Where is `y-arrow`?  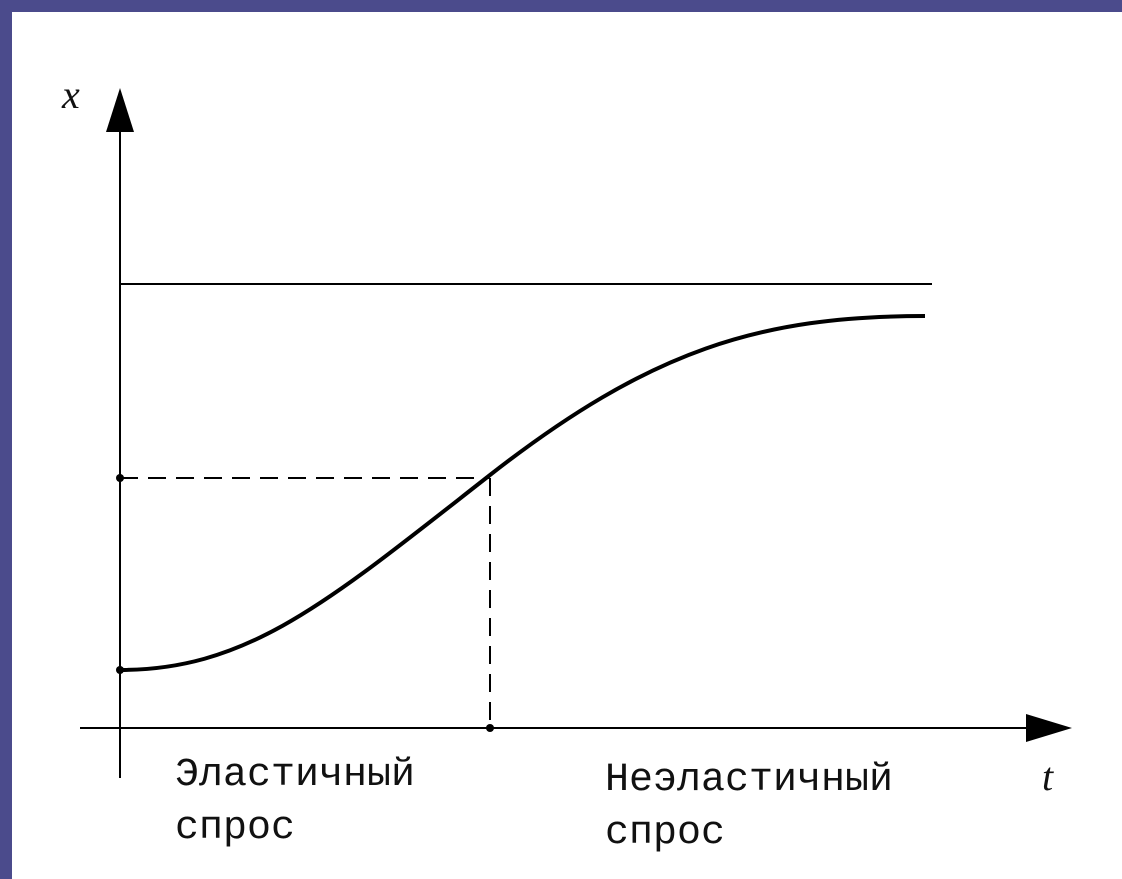
y-arrow is located at coordinates (120, 110).